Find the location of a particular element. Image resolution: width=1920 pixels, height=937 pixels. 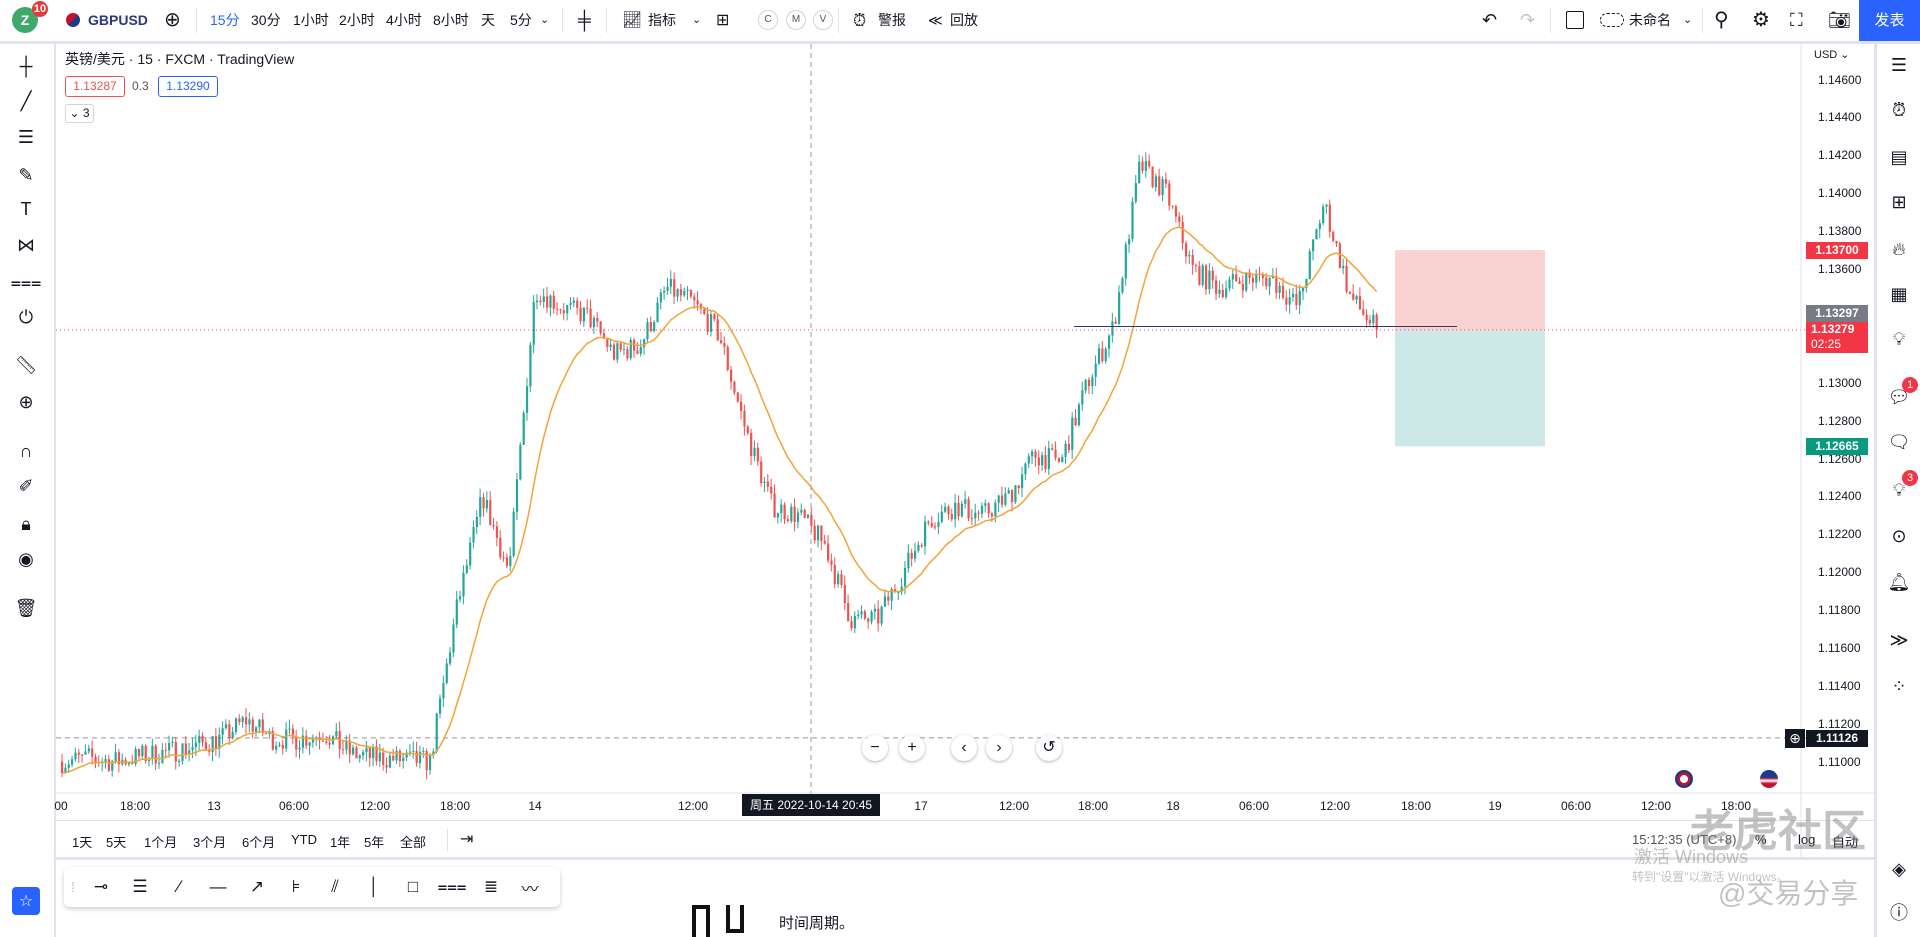

interval-dropdown-chevron-icon: ⌄ is located at coordinates (545, 20).